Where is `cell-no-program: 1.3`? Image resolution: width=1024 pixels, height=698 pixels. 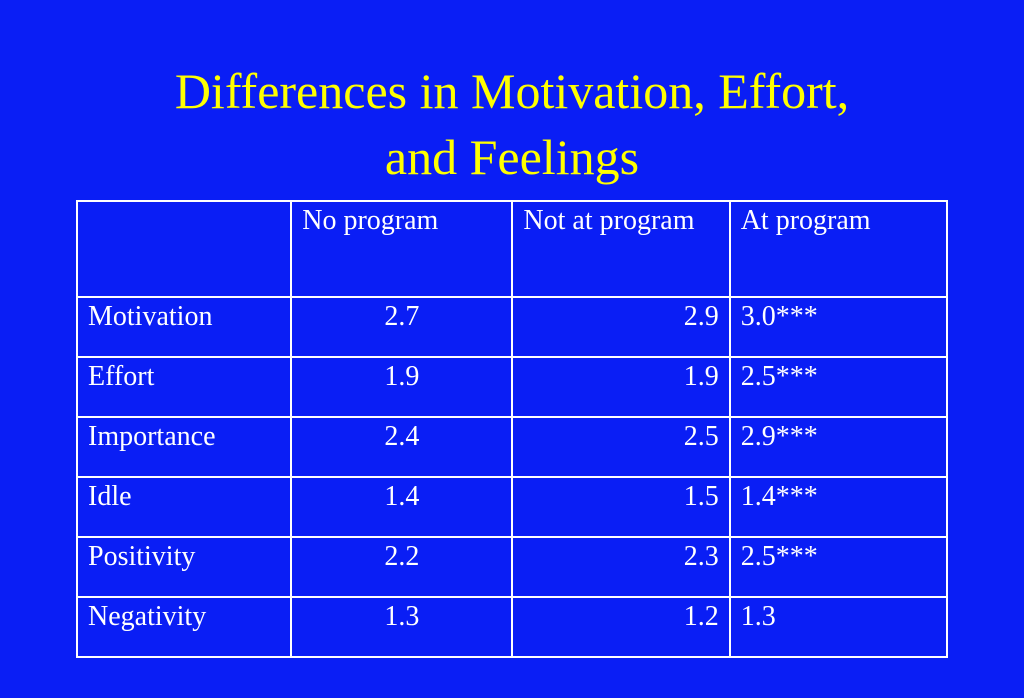
cell-no-program: 1.3 is located at coordinates (402, 627).